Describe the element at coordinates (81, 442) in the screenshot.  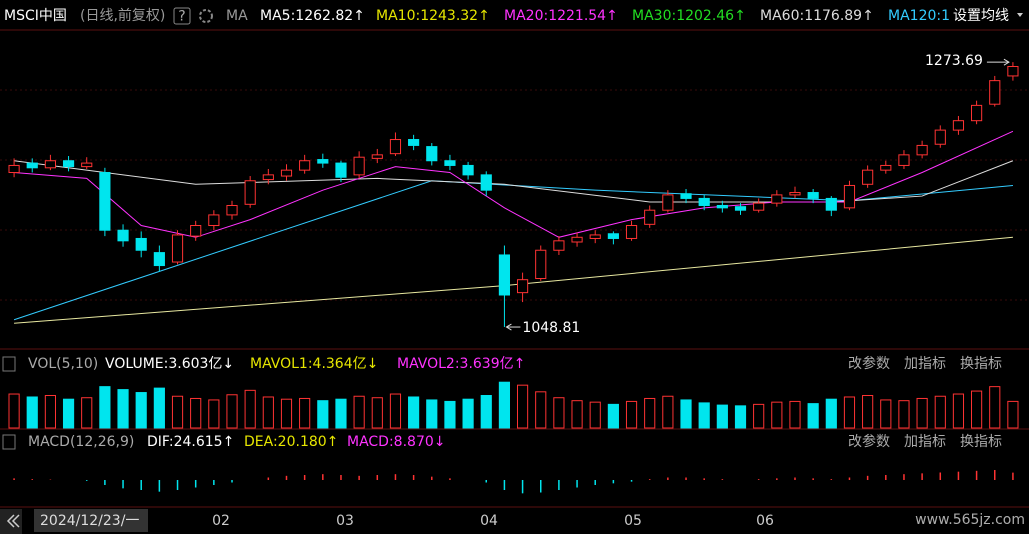
I see `indicator-label: MACD(12,26,9)` at that location.